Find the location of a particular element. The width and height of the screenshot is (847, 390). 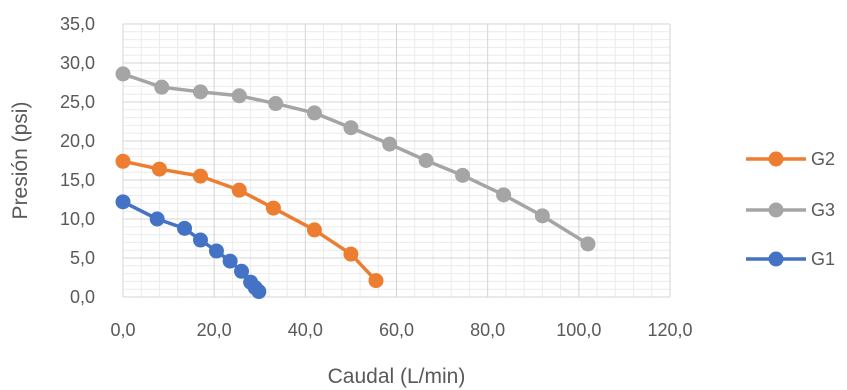

legend-label: G1 is located at coordinates (823, 259).